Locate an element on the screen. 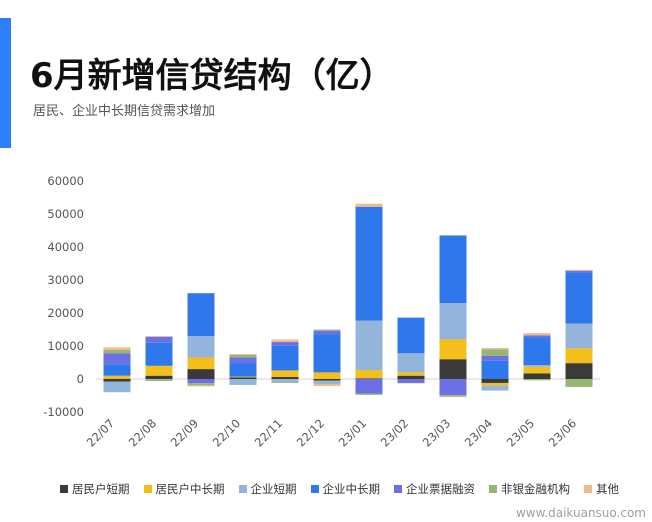 This screenshot has width=652, height=522. x-tick-label: 22/11 is located at coordinates (268, 432).